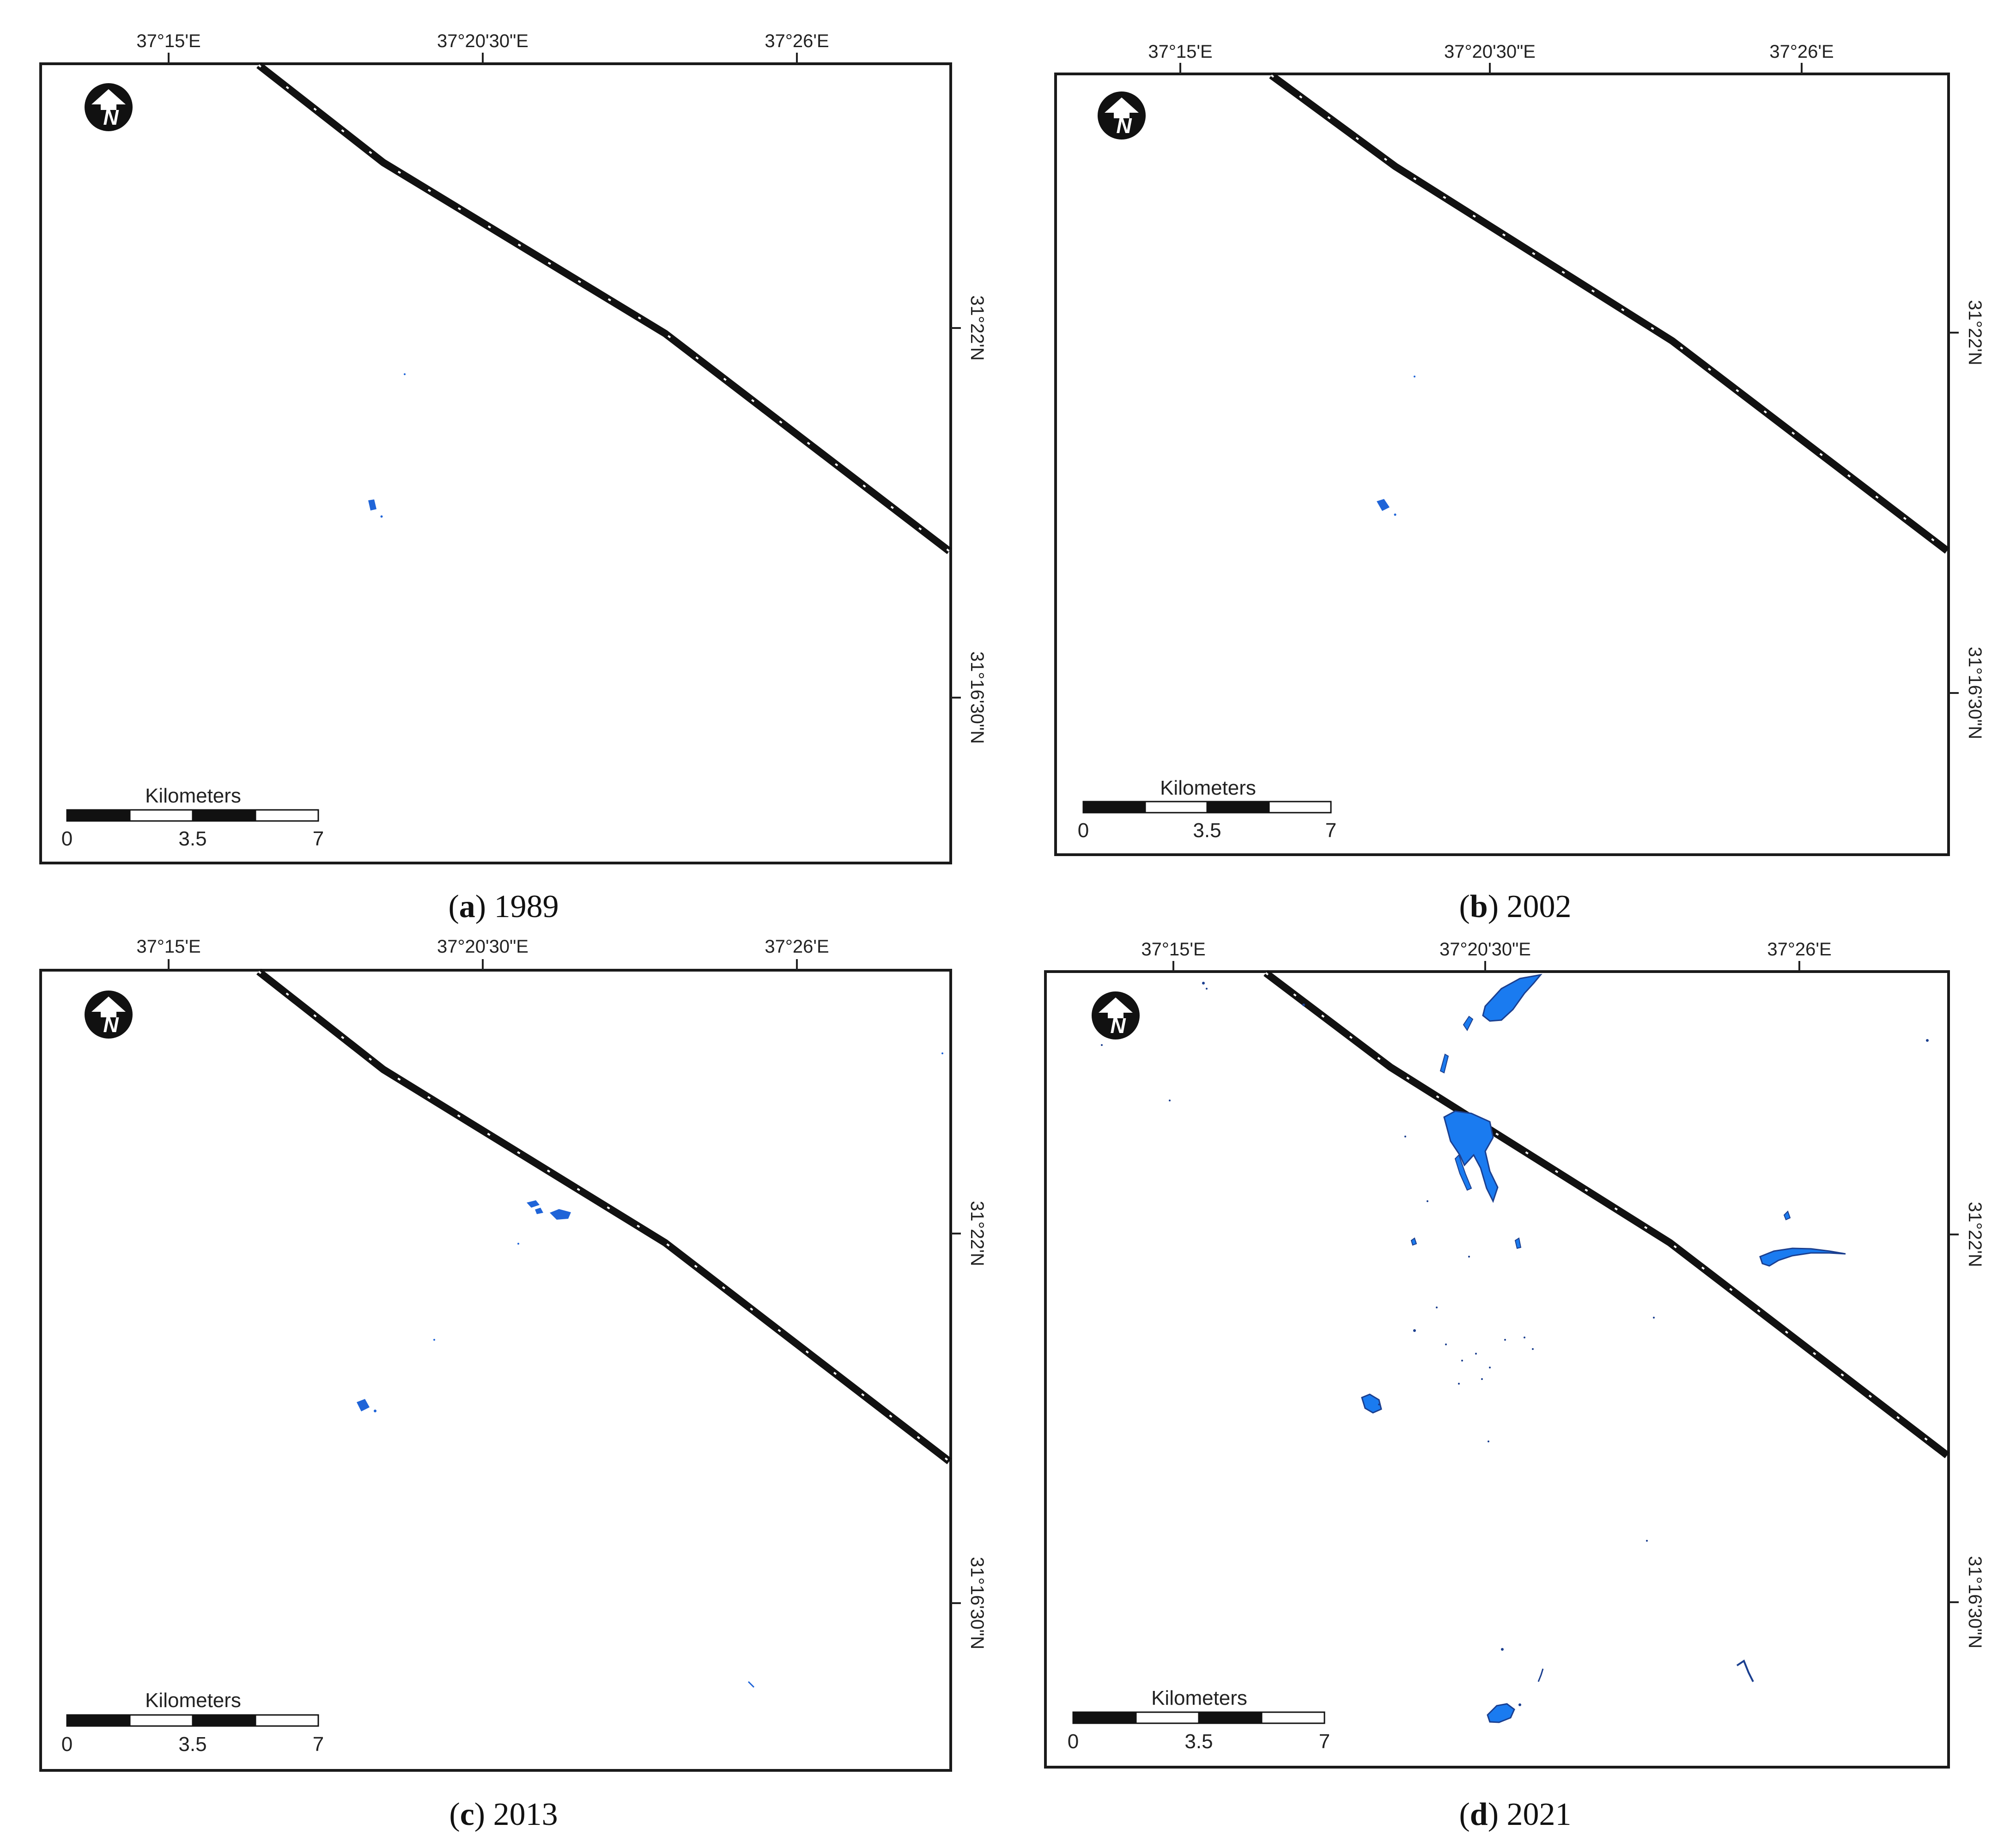 The width and height of the screenshot is (2016, 1848). What do you see at coordinates (1515, 906) in the screenshot?
I see `panel-caption: (b) 2002` at bounding box center [1515, 906].